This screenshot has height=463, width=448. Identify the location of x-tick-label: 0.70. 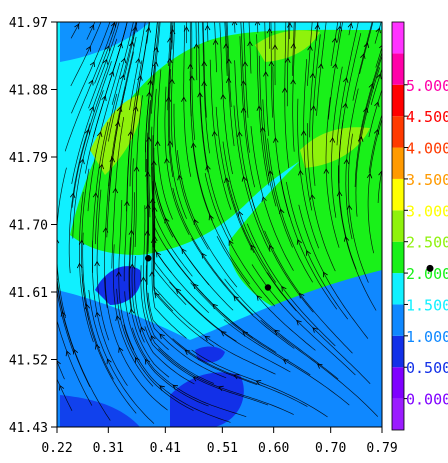
(330, 448).